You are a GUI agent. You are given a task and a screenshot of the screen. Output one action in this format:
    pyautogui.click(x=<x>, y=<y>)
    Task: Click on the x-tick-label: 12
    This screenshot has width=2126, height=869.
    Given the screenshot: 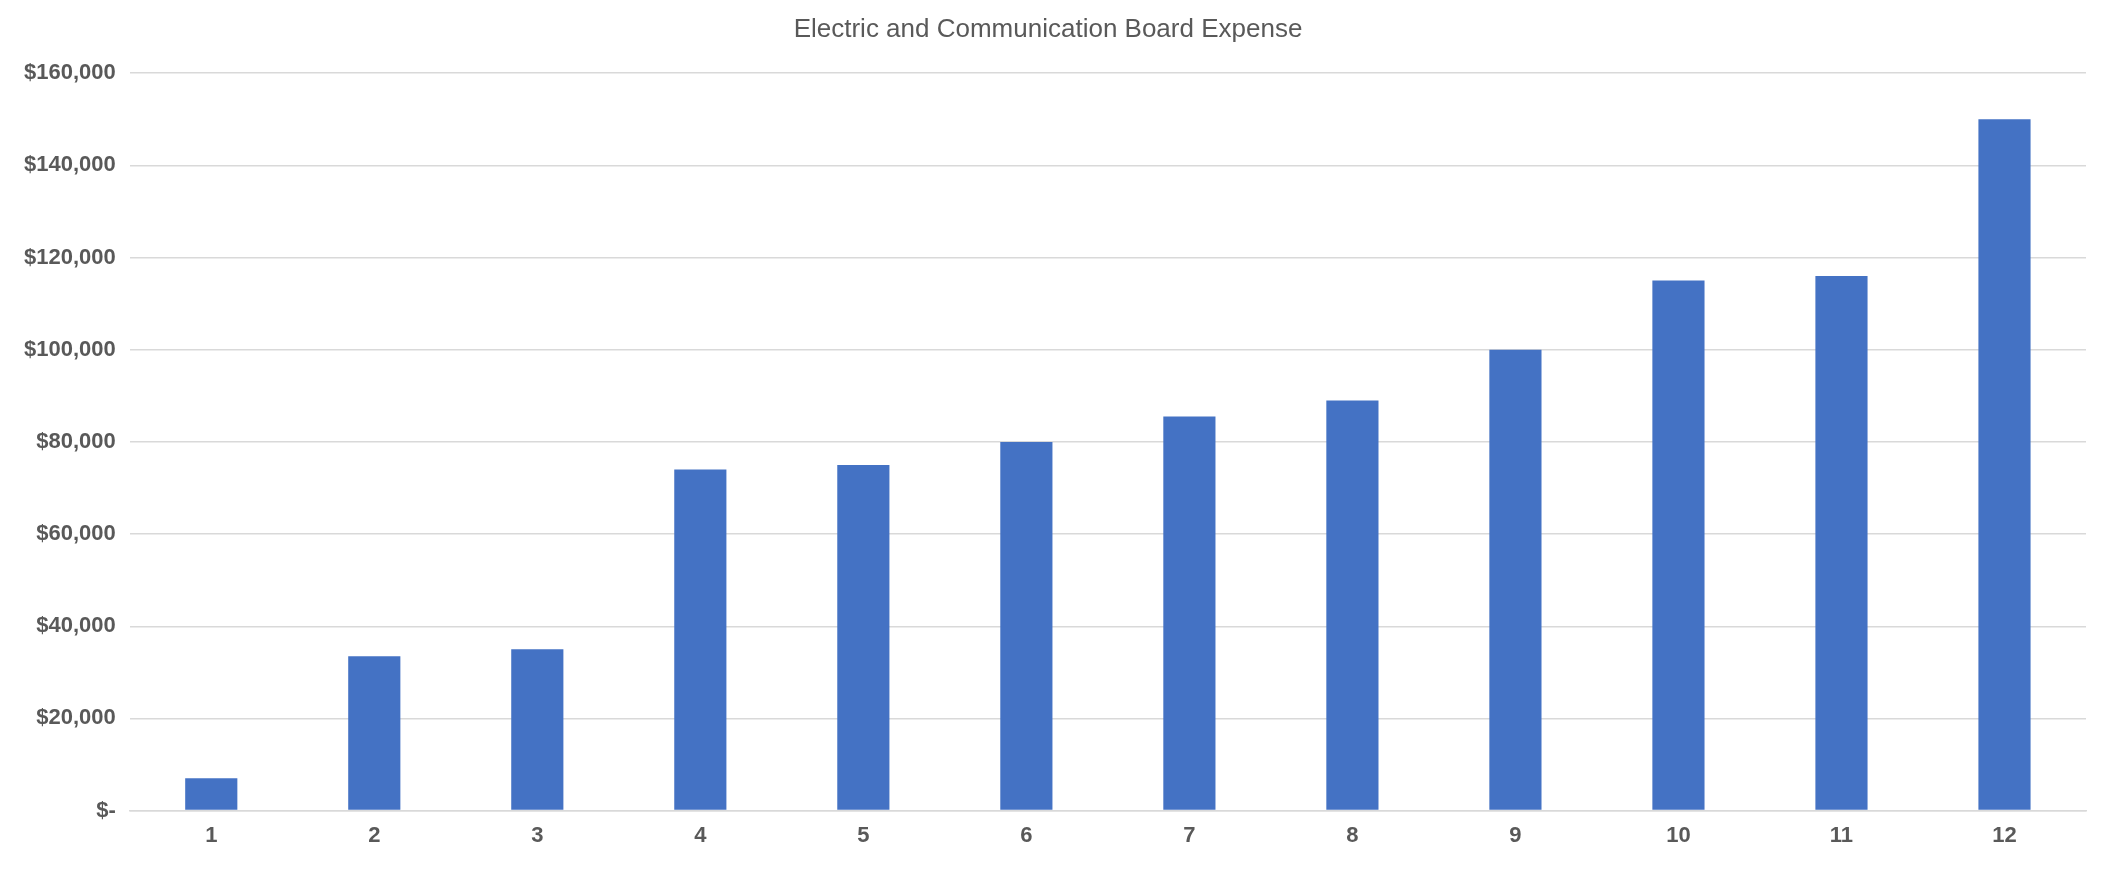 What is the action you would take?
    pyautogui.click(x=2004, y=834)
    